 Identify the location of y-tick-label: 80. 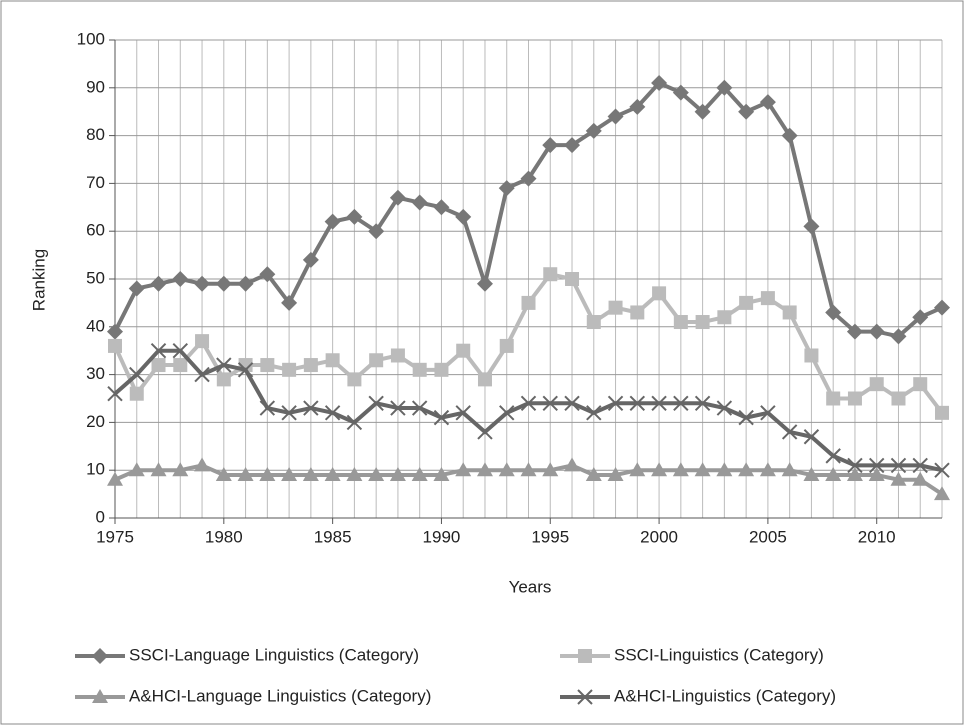
(95, 134).